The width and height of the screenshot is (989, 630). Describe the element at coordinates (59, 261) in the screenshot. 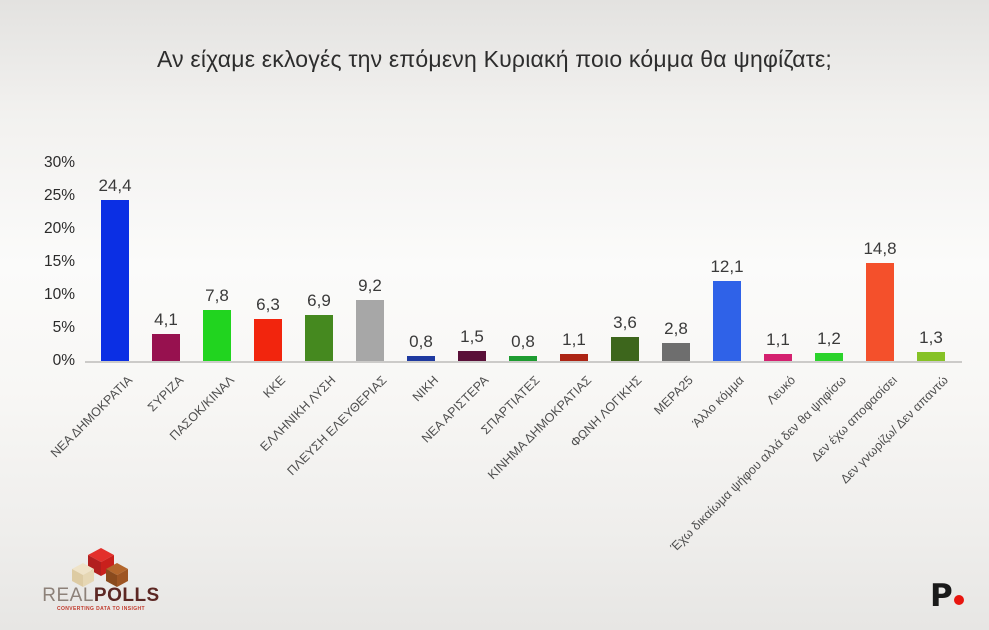

I see `y-axis-tick-label: 15%` at that location.